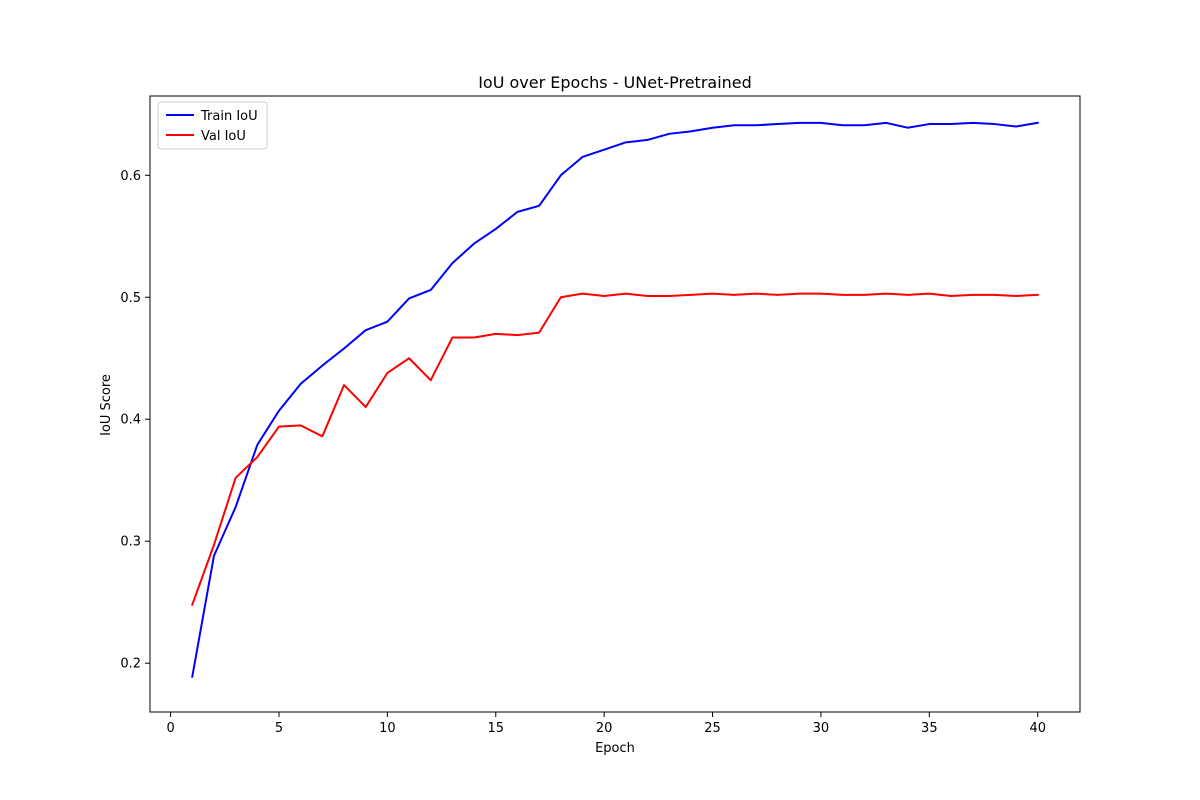 The image size is (1200, 800). I want to click on chart-title: IoU over Epochs - UNet-Pretrained, so click(615, 82).